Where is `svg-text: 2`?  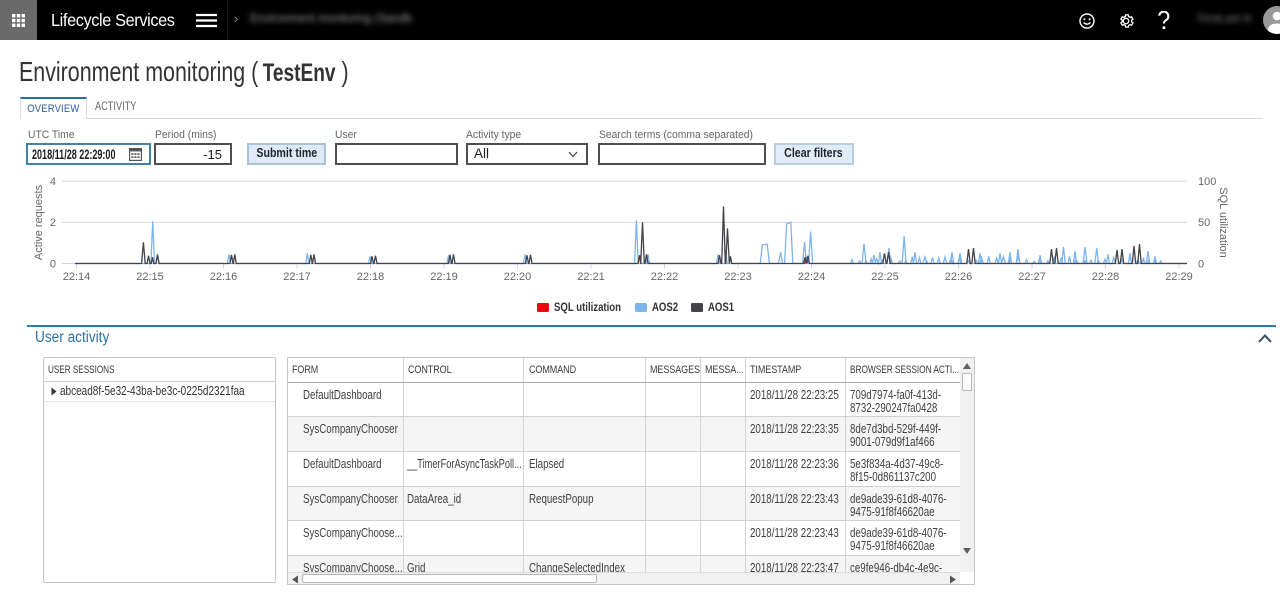 svg-text: 2 is located at coordinates (53, 223).